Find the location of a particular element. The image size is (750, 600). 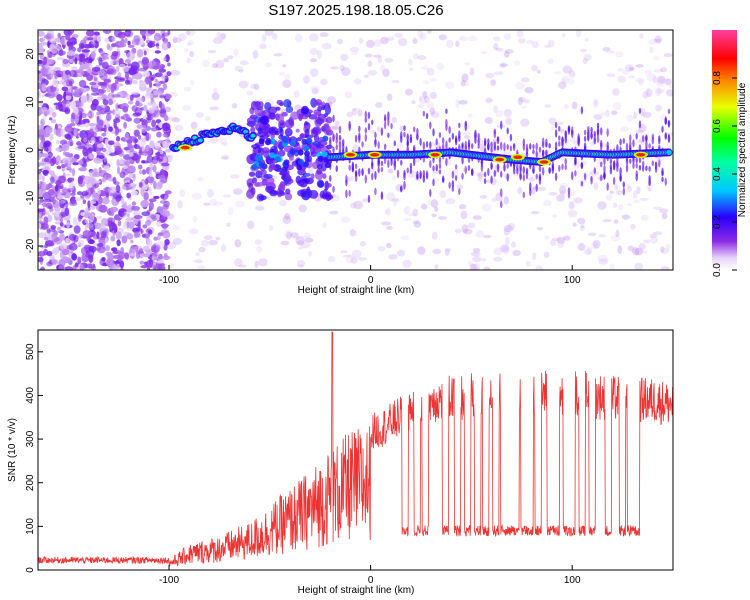

colorbar-gradient is located at coordinates (724, 150).